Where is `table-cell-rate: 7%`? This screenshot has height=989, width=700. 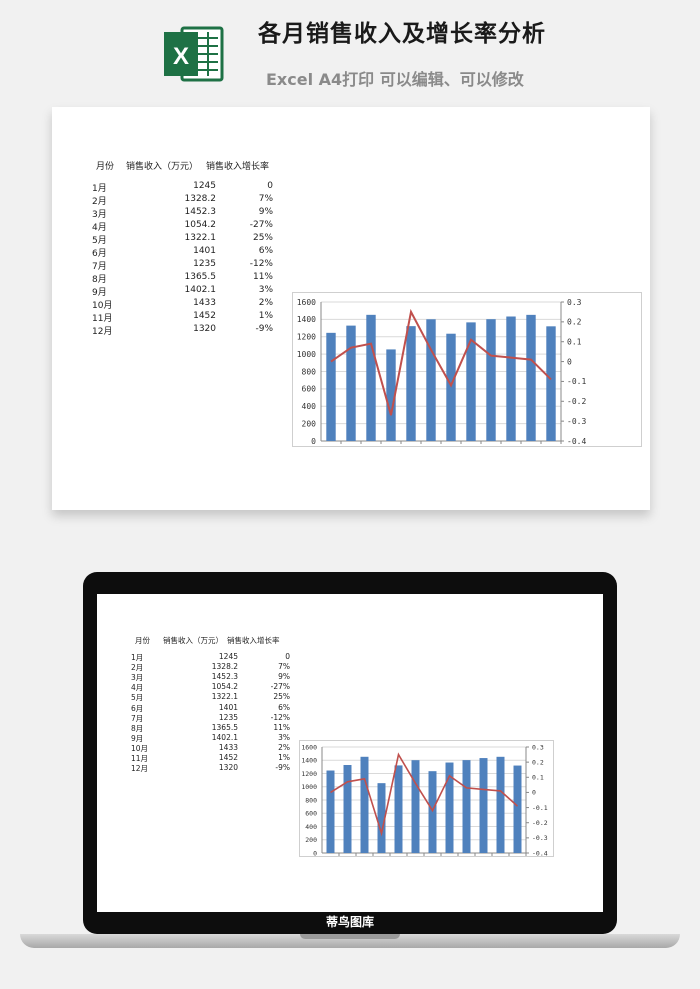
table-cell-rate: 7% is located at coordinates (284, 667).